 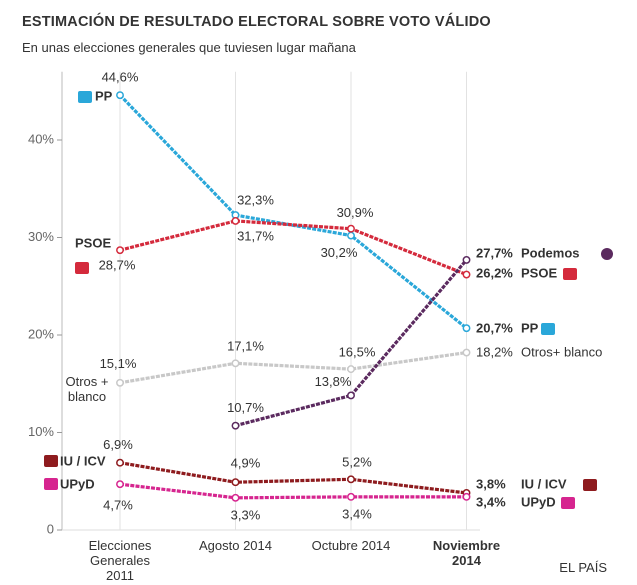 What do you see at coordinates (357, 462) in the screenshot?
I see `value-label: 5,2%` at bounding box center [357, 462].